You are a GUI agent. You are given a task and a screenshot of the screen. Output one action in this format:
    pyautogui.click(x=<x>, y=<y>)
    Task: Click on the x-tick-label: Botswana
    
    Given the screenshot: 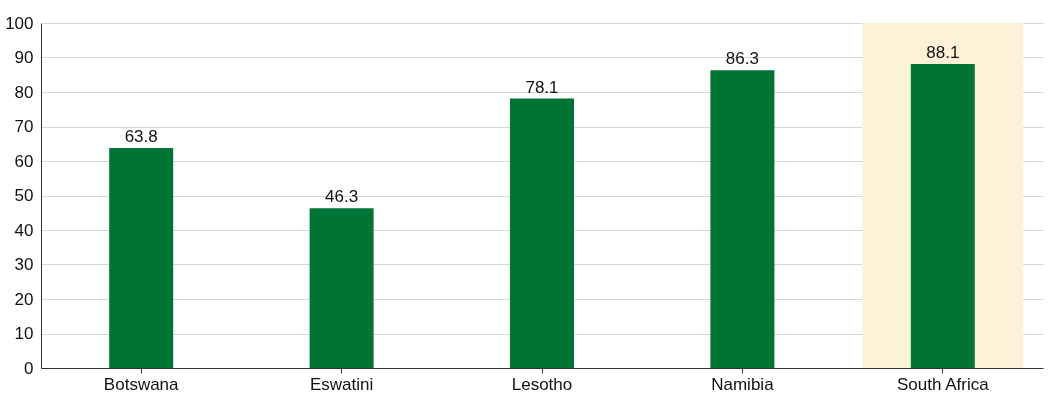 What is the action you would take?
    pyautogui.click(x=141, y=384)
    